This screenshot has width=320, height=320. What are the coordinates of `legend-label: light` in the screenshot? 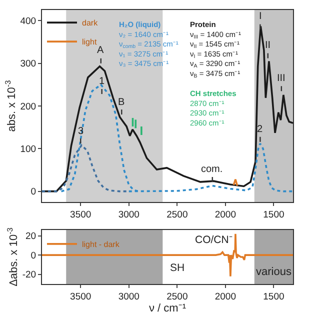 It's located at (90, 42).